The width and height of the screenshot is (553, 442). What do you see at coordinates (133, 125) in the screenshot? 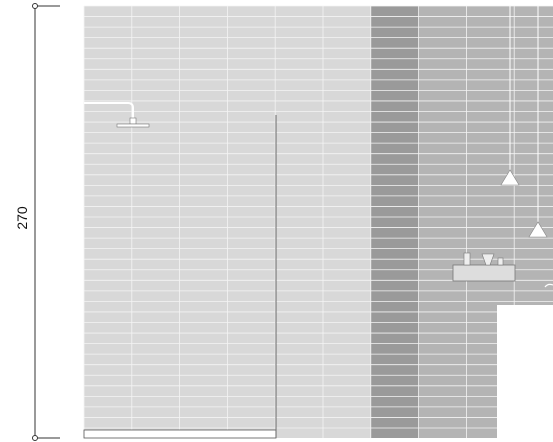
I see `shower-head` at bounding box center [133, 125].